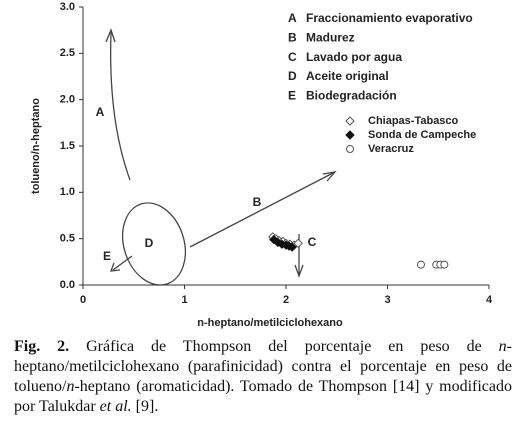 Image resolution: width=526 pixels, height=426 pixels. I want to click on key-label: Fraccionamiento evaporativo, so click(389, 18).